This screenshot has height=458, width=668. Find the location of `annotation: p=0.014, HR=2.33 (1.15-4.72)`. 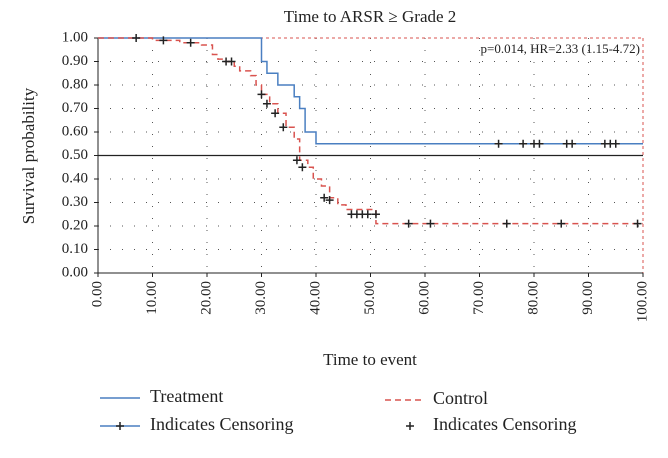

annotation: p=0.014, HR=2.33 (1.15-4.72) is located at coordinates (560, 48).